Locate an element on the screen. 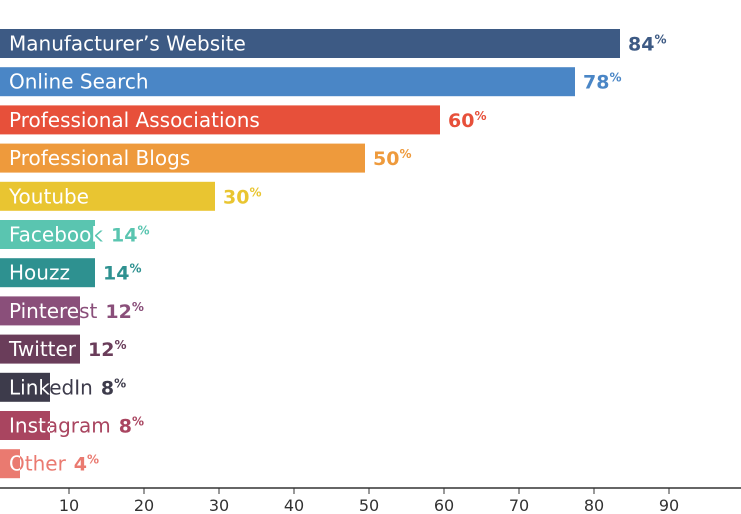 The image size is (741, 514). category-label-on-bar: Other is located at coordinates (38, 464).